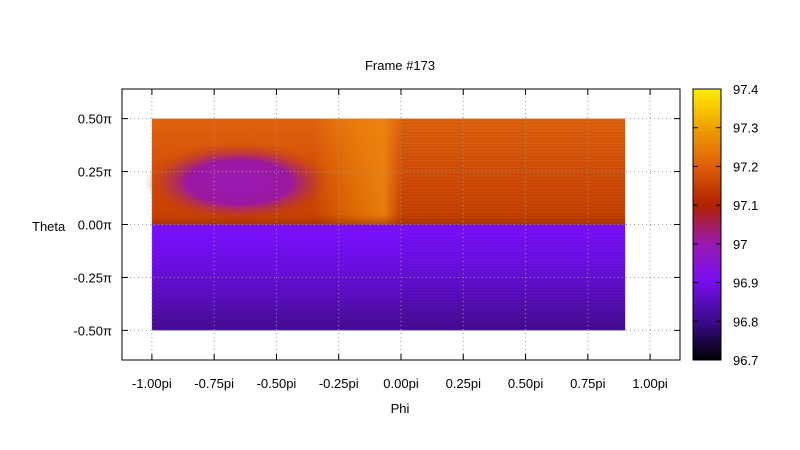 This screenshot has height=450, width=800. I want to click on x-tick-label: -0.75pi, so click(214, 383).